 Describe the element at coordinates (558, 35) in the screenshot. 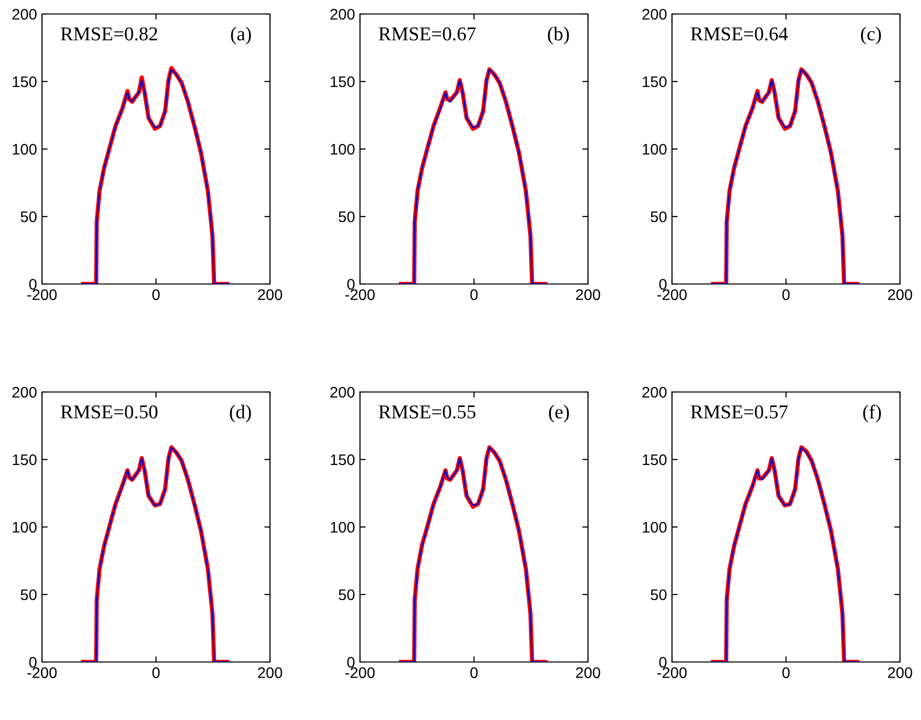

I see `annotation: (b)` at that location.